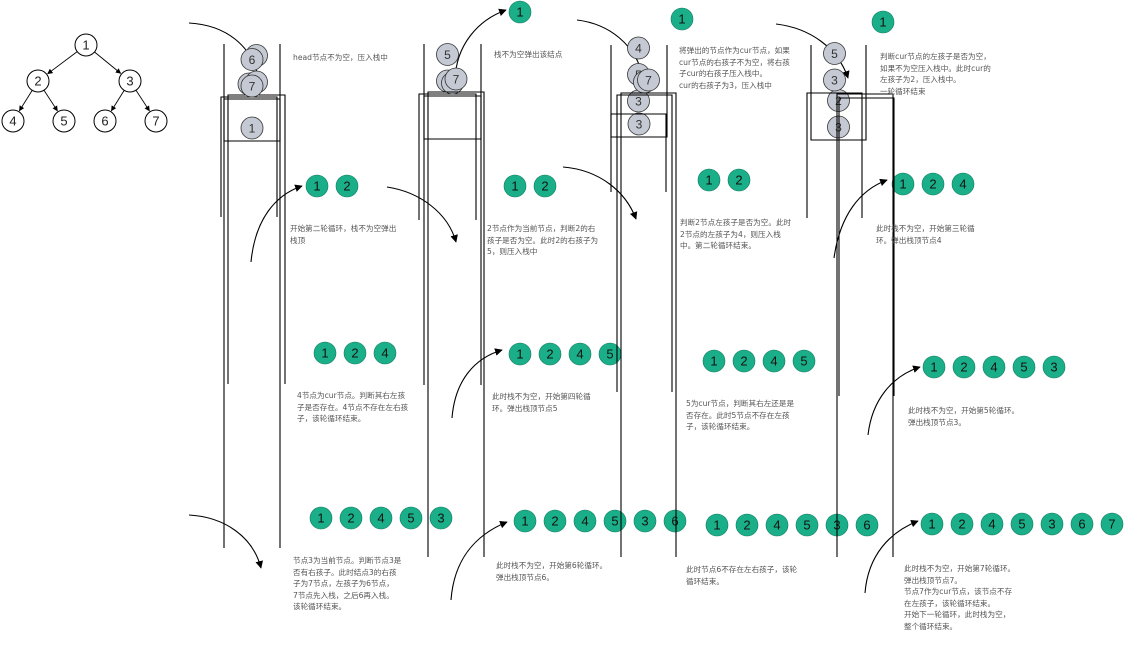 The height and width of the screenshot is (660, 1124). Describe the element at coordinates (903, 91) in the screenshot. I see `step-note-line: 一轮循环结束` at that location.